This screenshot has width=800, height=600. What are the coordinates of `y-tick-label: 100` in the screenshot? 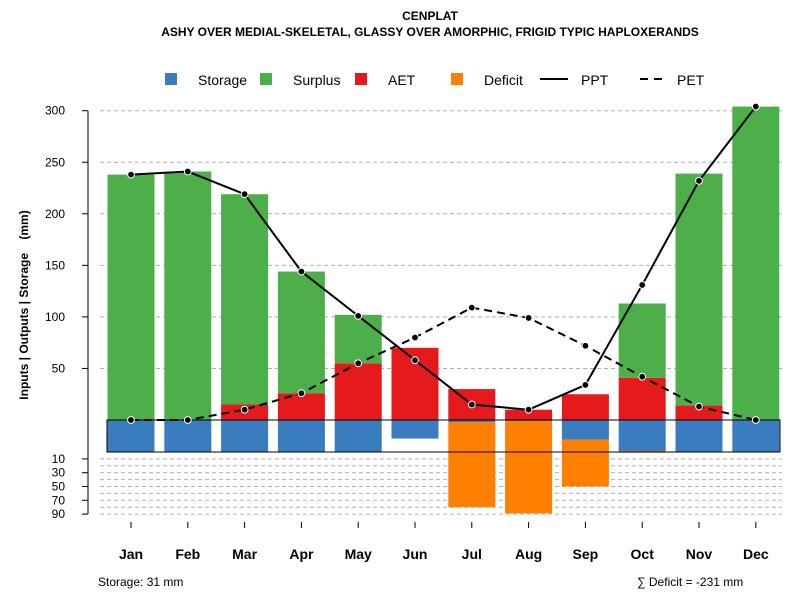 It's located at (55, 317).